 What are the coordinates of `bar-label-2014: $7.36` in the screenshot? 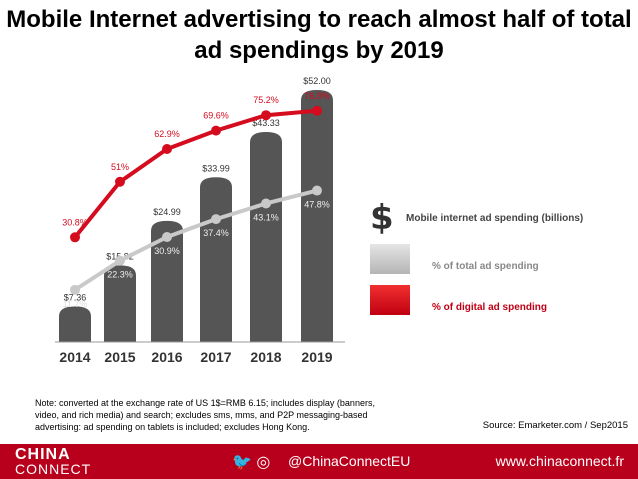 It's located at (75, 297).